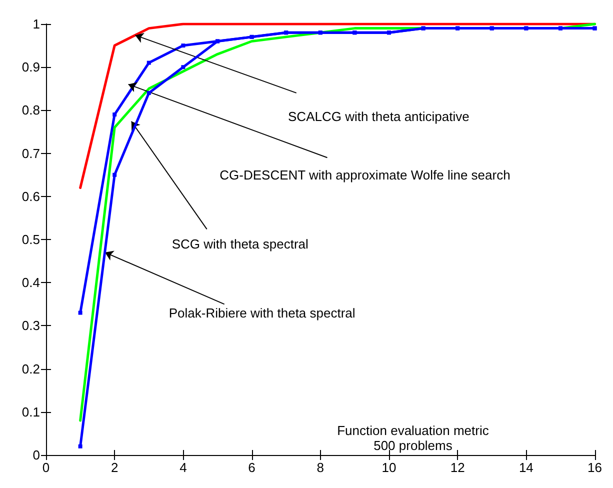 This screenshot has width=613, height=488. I want to click on x-tick-label: 8, so click(320, 467).